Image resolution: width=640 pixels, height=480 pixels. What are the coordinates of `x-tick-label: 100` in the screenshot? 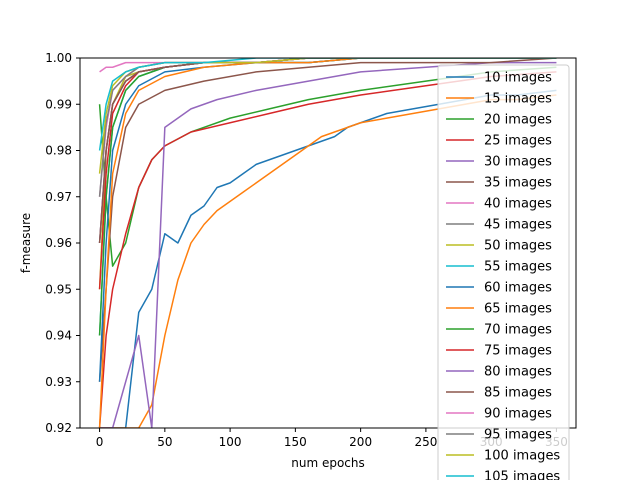 It's located at (230, 442).